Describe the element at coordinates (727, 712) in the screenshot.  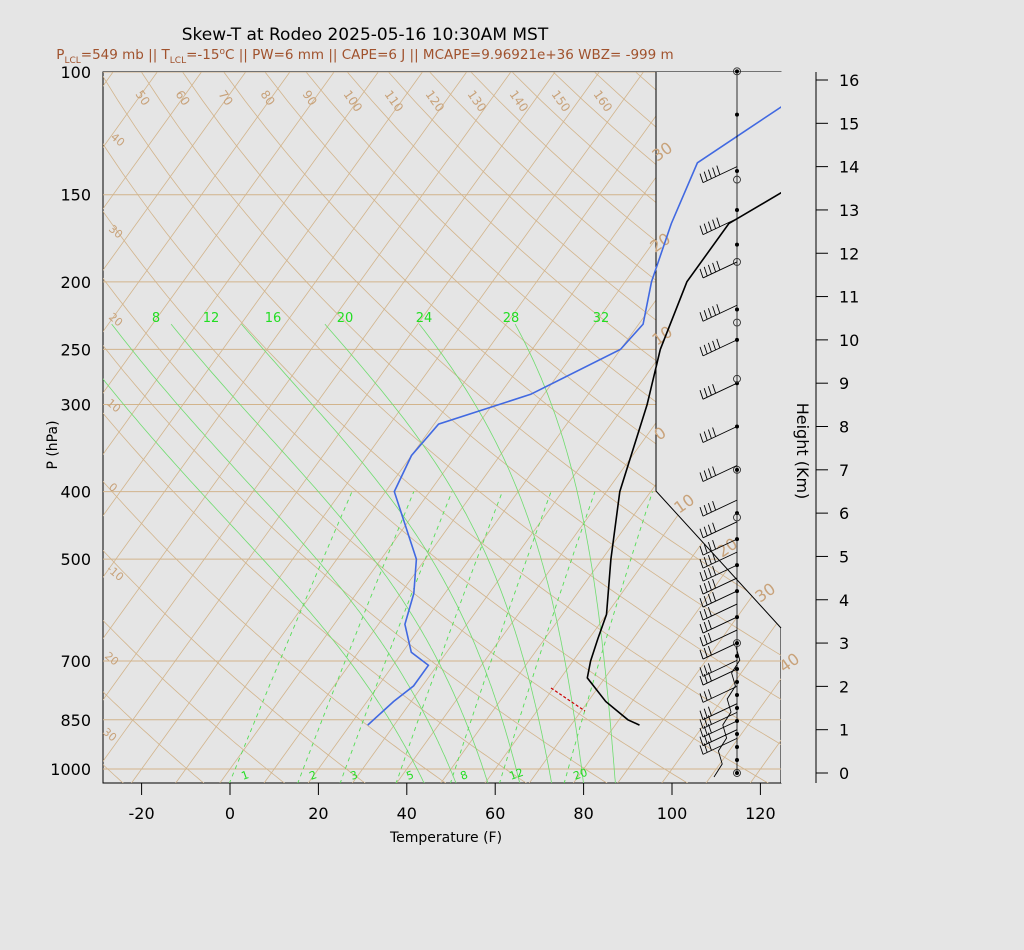
I see `hodograph-trace` at that location.